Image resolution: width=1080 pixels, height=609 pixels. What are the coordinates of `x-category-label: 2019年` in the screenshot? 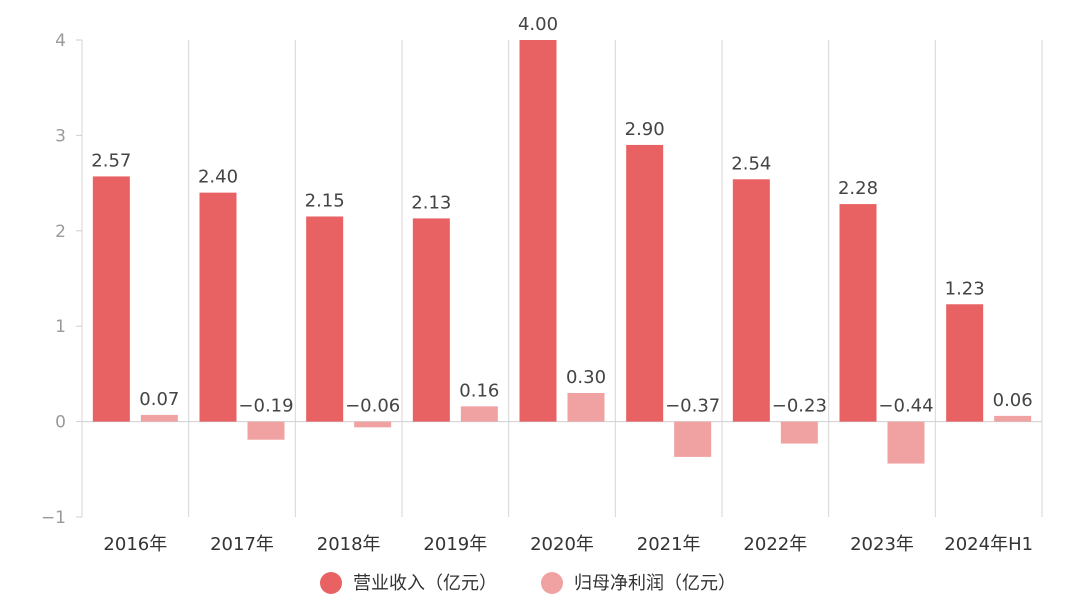 It's located at (455, 544).